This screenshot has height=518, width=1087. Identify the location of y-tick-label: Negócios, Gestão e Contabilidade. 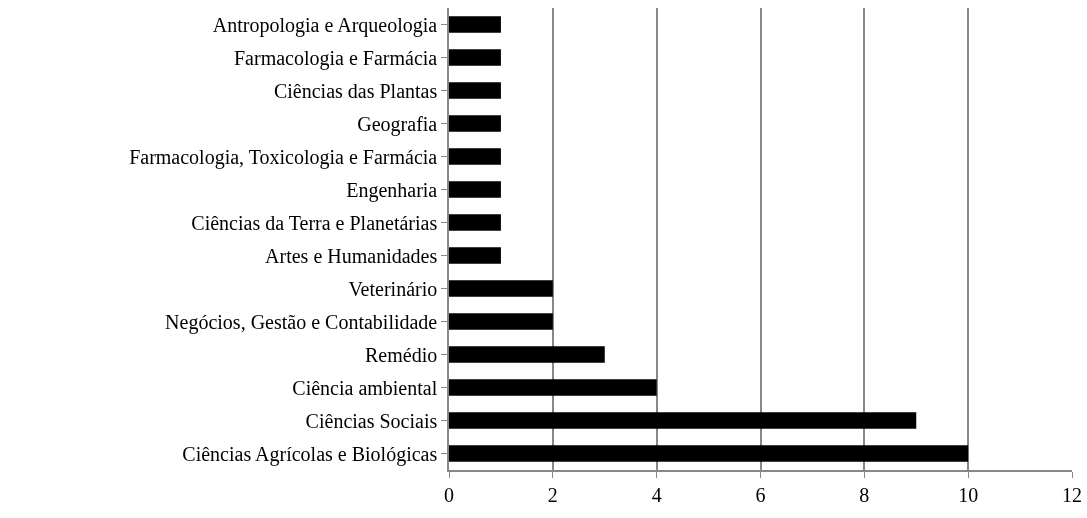
(301, 322).